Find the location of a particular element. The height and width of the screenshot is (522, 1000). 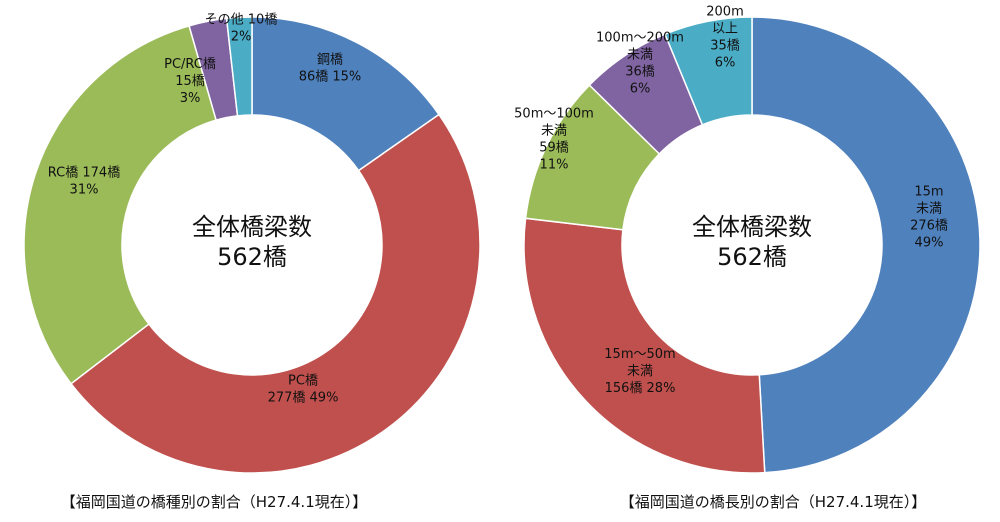

chart-caption: 【福岡国道の橋長別の割合（H27.4.1現在）】 is located at coordinates (773, 502).